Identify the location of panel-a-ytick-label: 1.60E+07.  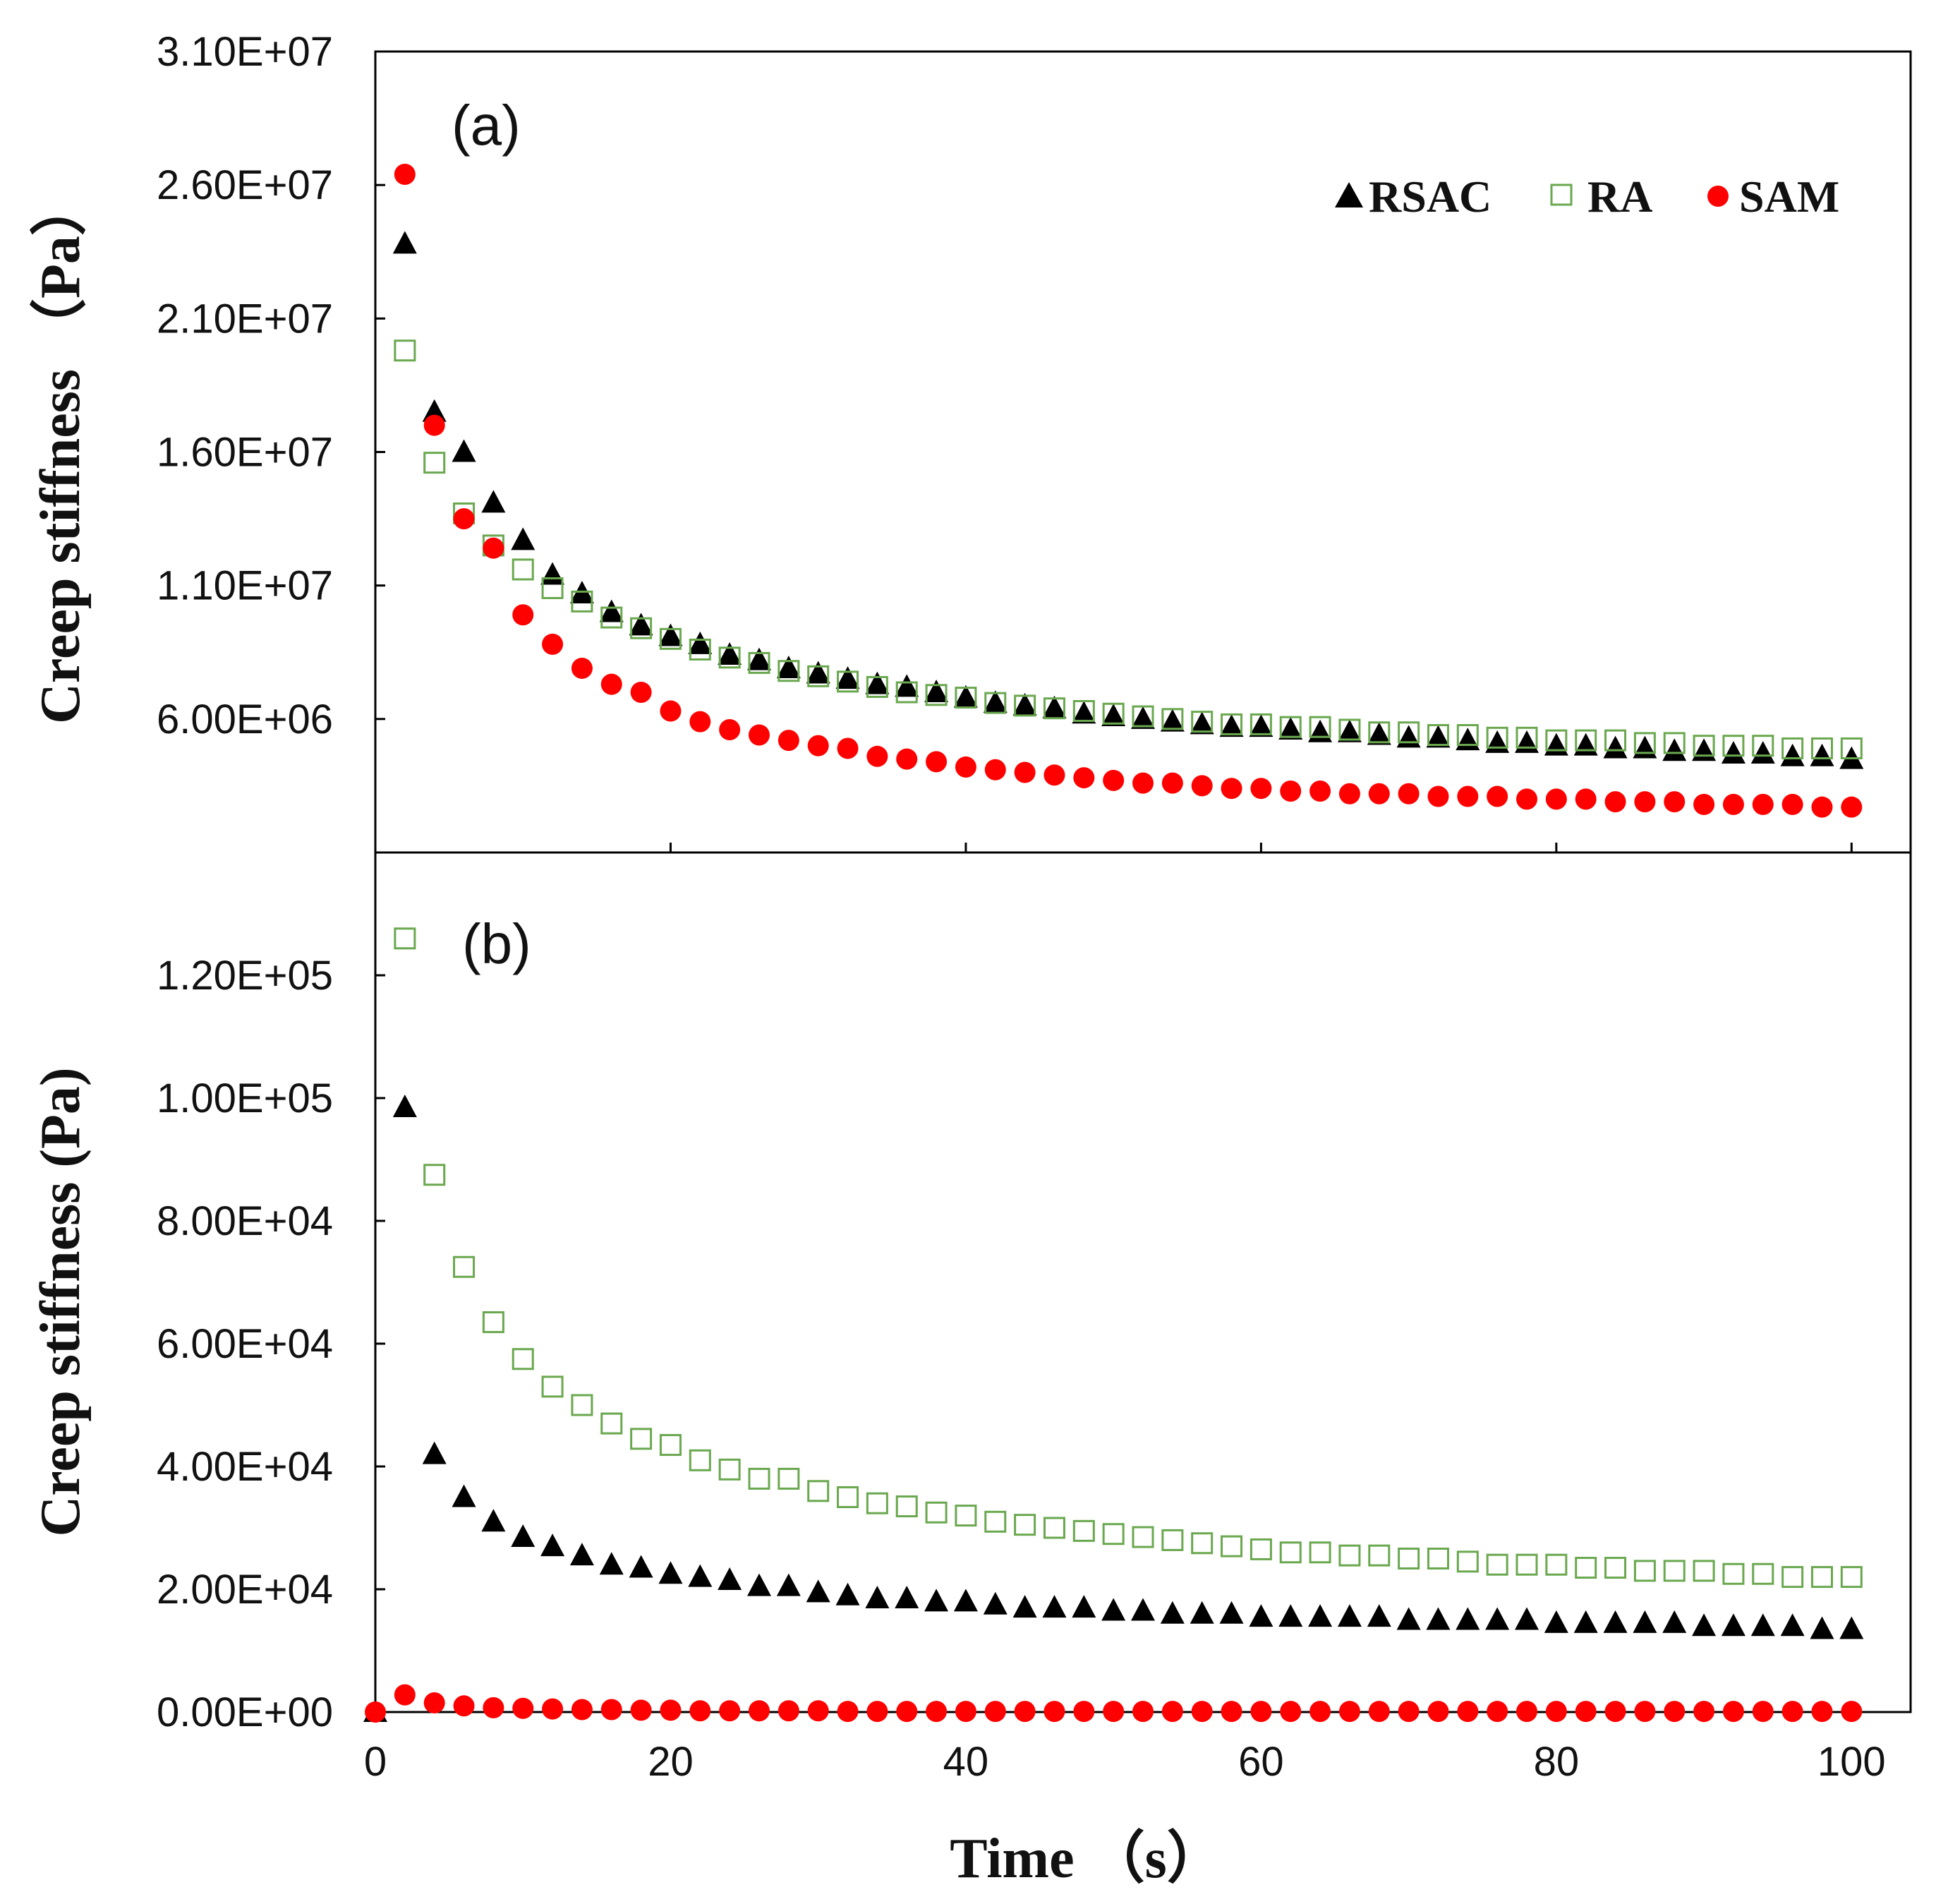
(245, 453).